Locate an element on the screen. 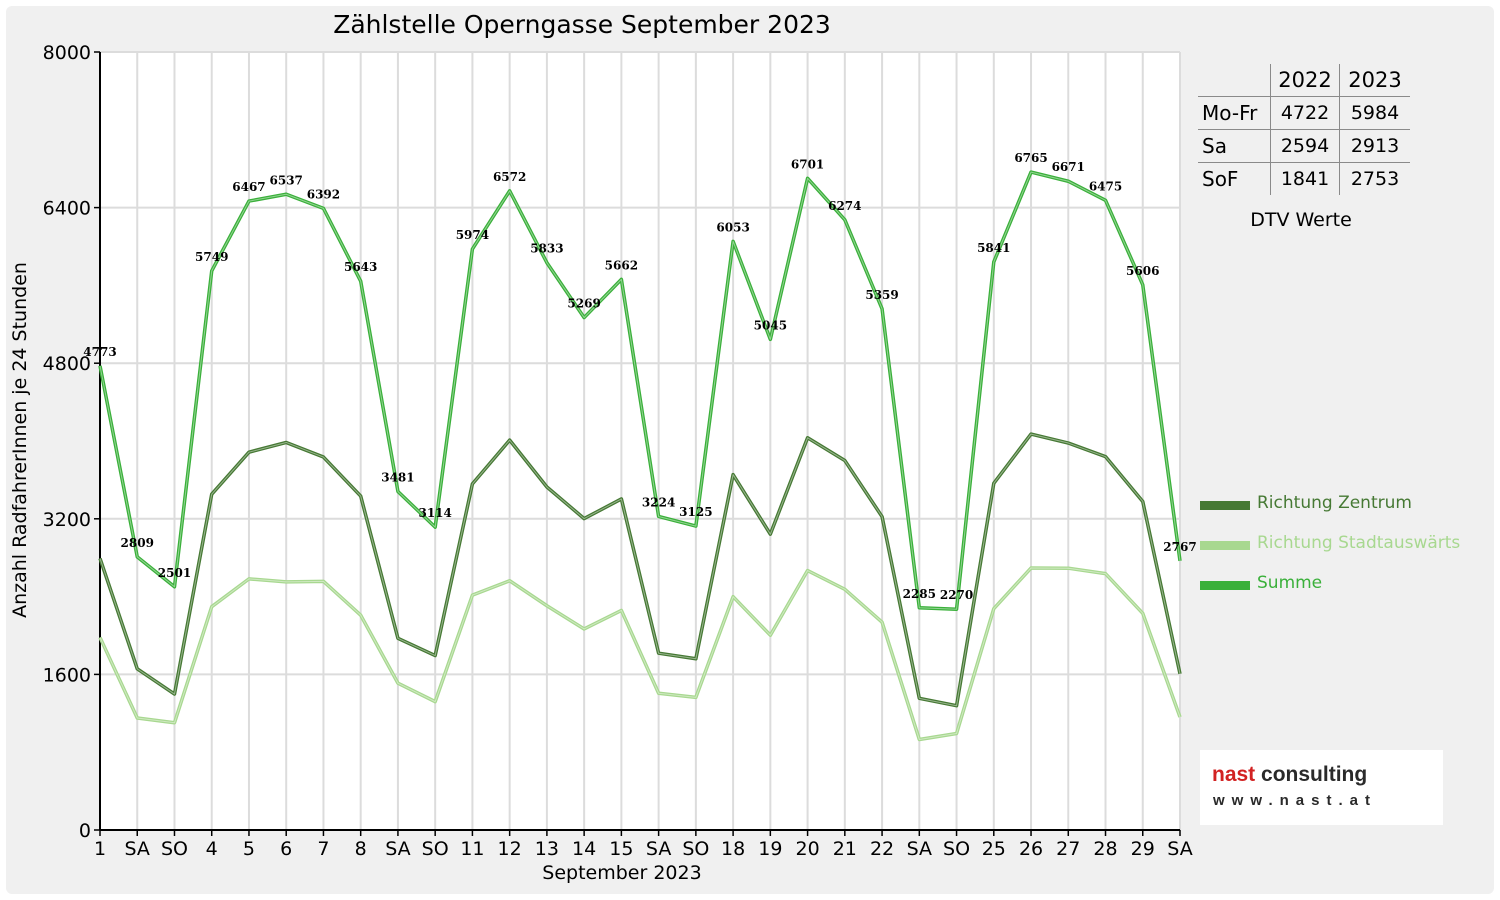  data-label: 5749 is located at coordinates (211, 257).